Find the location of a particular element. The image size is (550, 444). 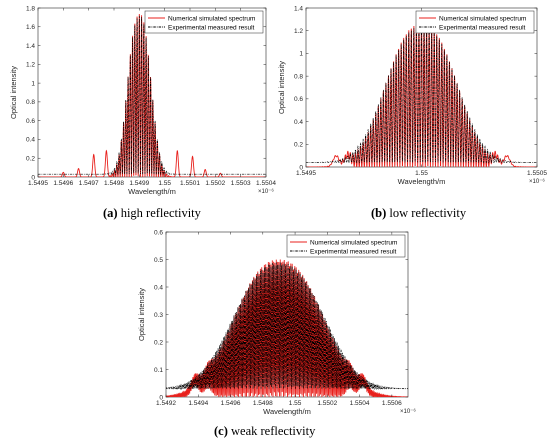

caption-a-letter: (a) is located at coordinates (110, 213).